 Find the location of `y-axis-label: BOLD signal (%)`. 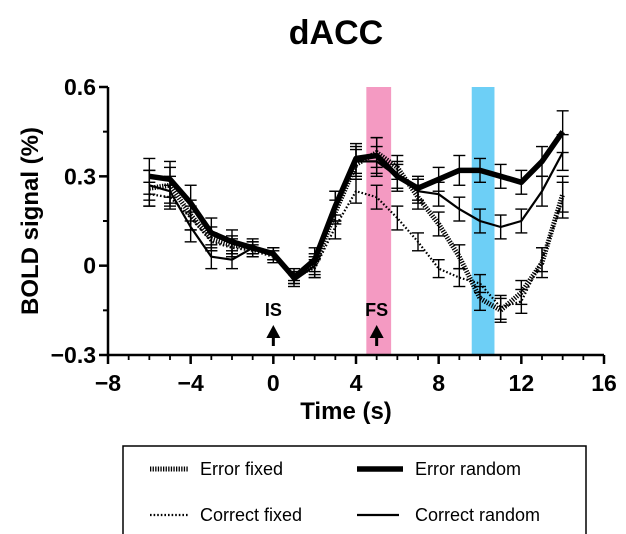

y-axis-label: BOLD signal (%) is located at coordinates (30, 221).